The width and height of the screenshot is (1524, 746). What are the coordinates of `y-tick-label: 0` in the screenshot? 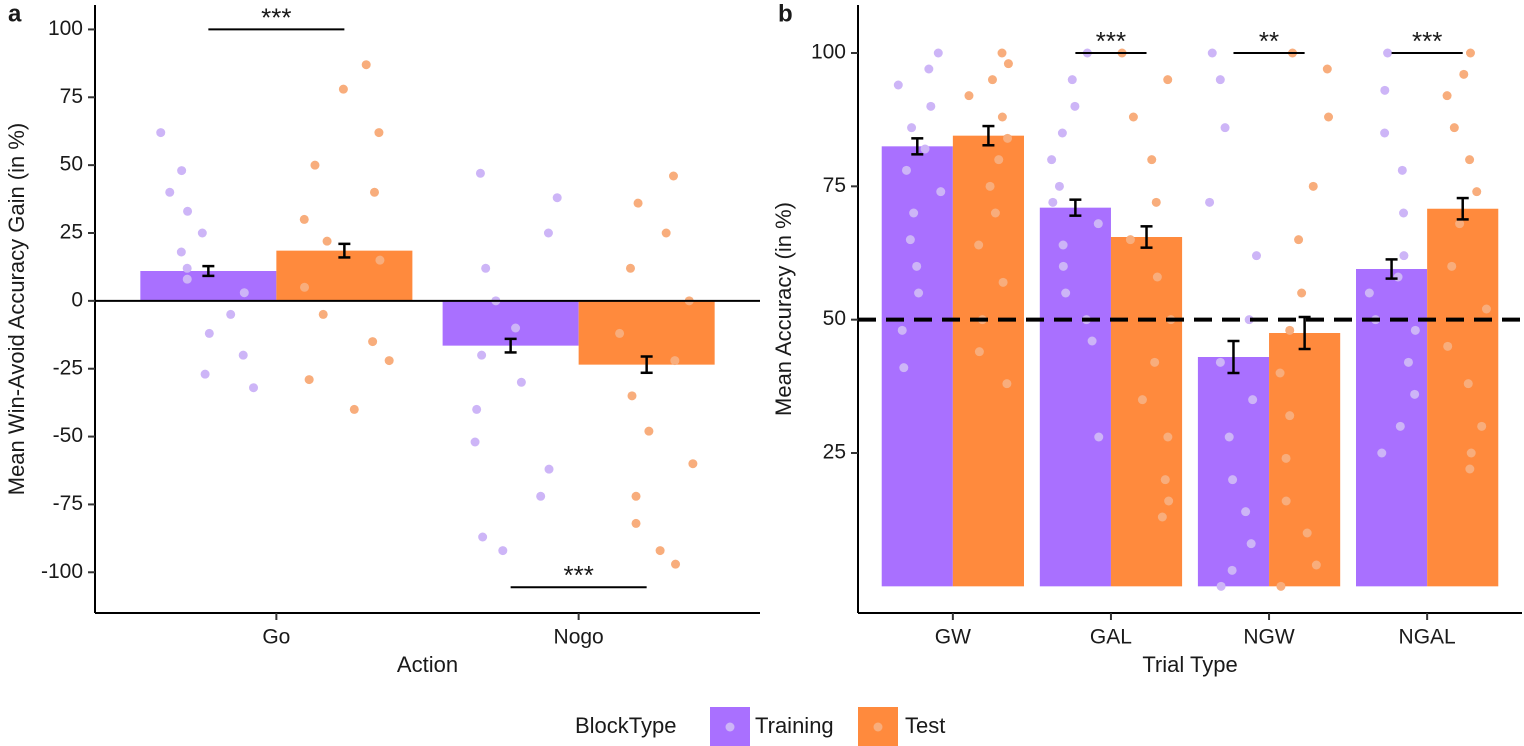 It's located at (77, 299).